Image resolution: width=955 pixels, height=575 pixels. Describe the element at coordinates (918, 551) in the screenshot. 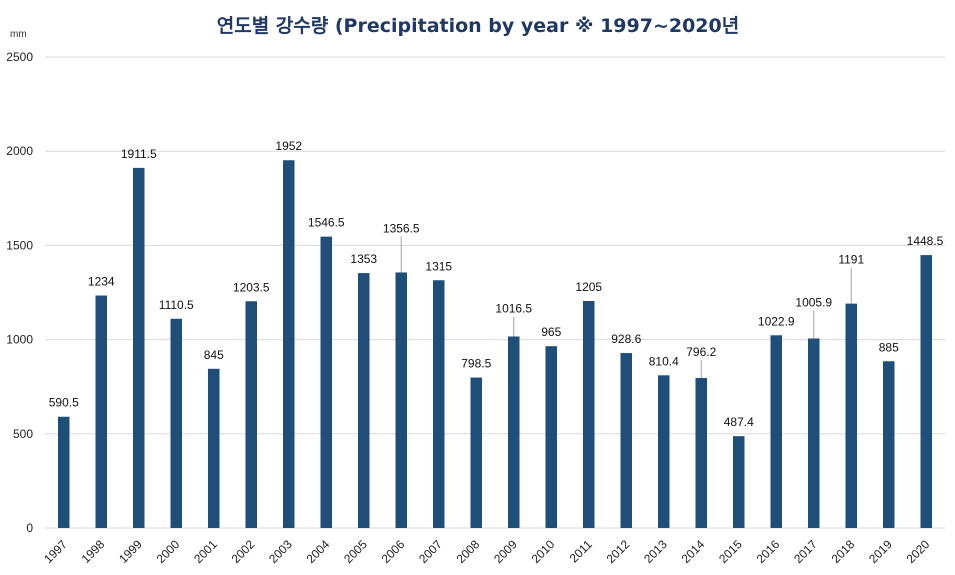

I see `x-tick-label: 2020` at that location.